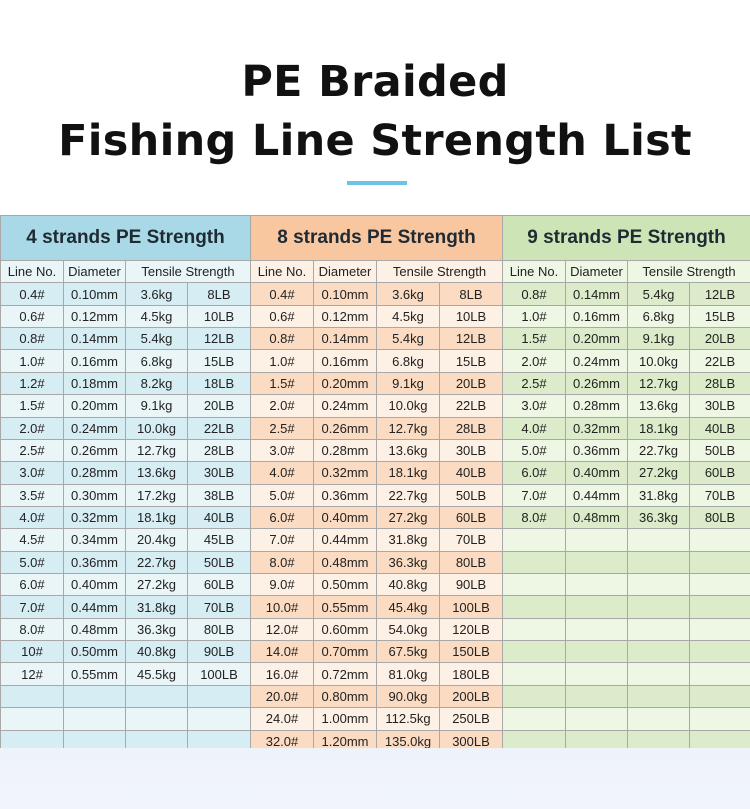  I want to click on table-row: 16.0# 0.72mm 81.0kg 180LB, so click(376, 674).